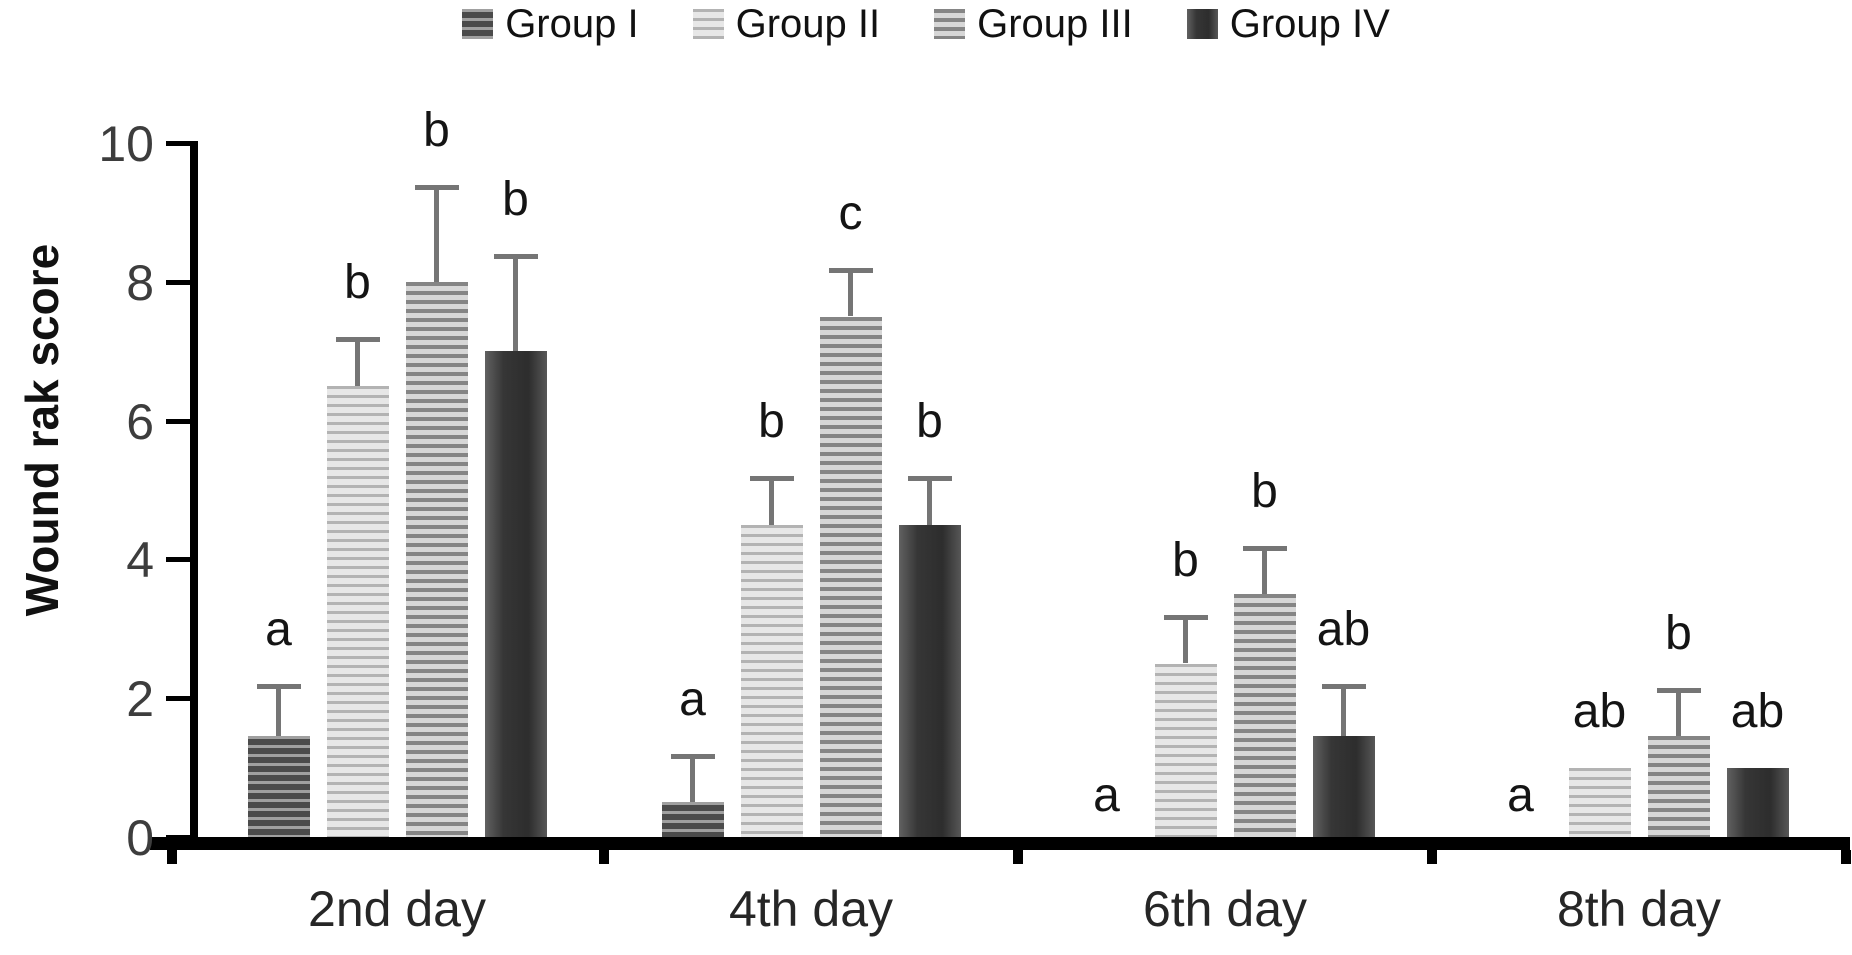 This screenshot has height=955, width=1852. I want to click on y-tick-label: 6, so click(140, 421).